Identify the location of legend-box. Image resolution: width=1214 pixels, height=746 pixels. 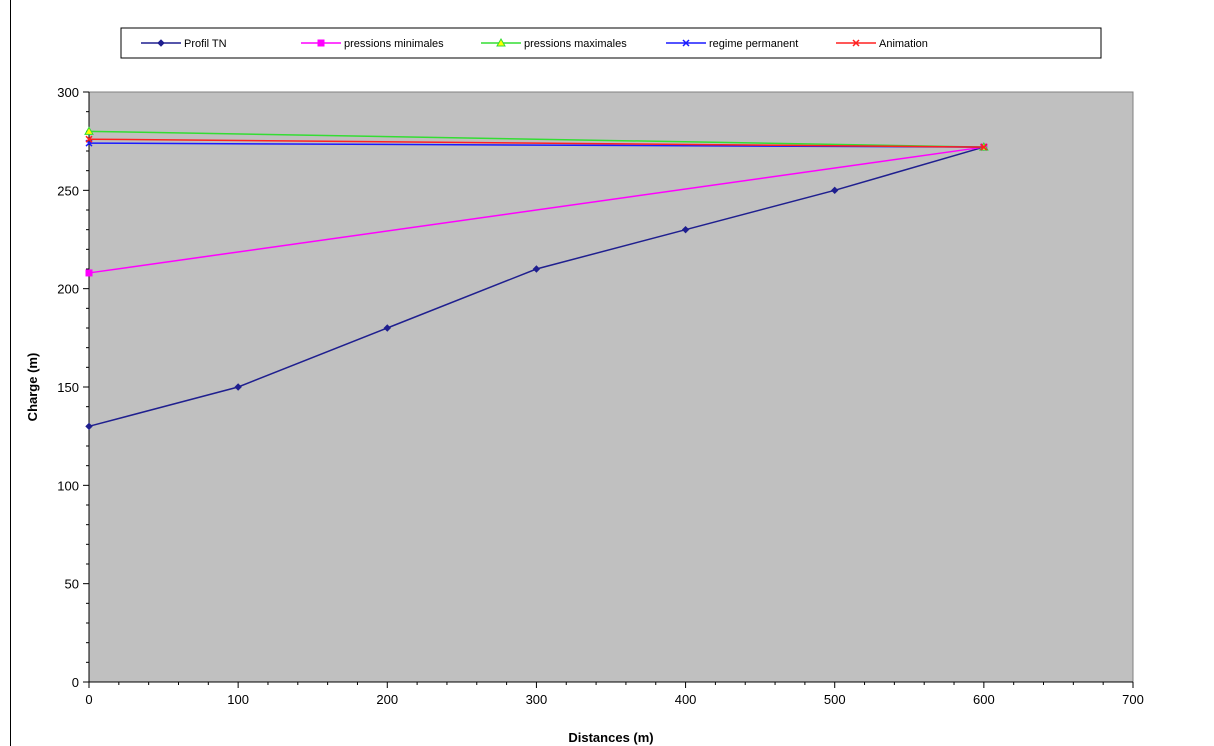
(611, 43).